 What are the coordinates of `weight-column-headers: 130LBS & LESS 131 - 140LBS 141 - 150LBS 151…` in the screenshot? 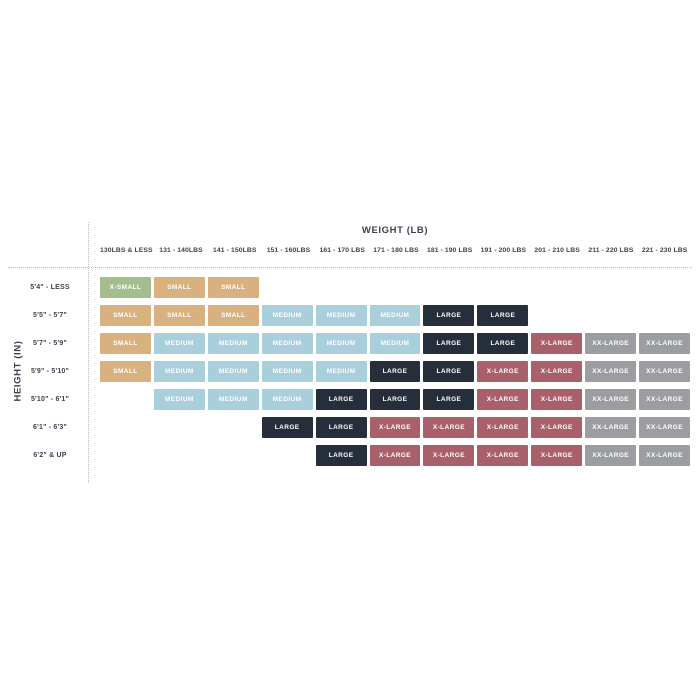 It's located at (395, 250).